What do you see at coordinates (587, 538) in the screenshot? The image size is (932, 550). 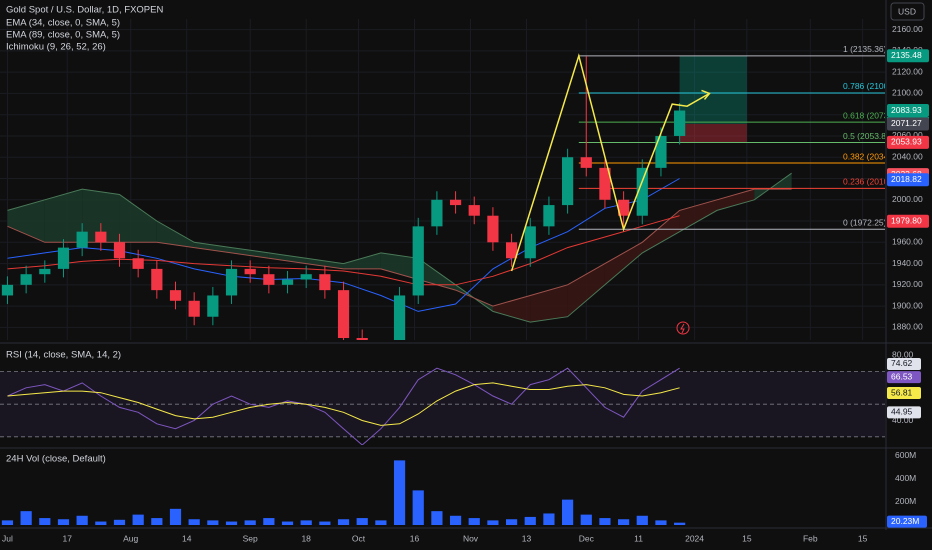 I see `x-tick-label: Dec` at bounding box center [587, 538].